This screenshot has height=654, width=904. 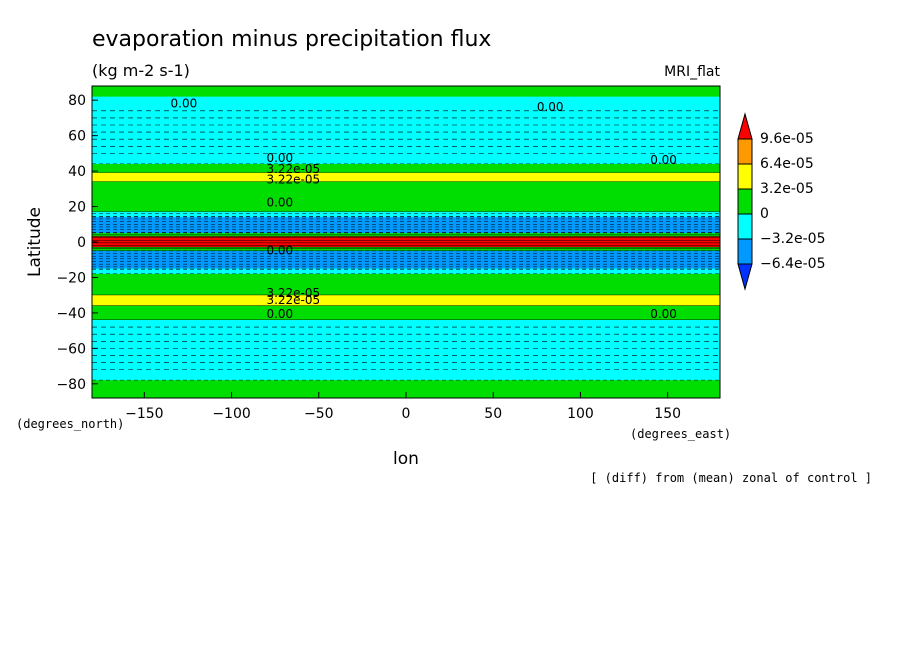 What do you see at coordinates (781, 201) in the screenshot?
I see `color-legend: 9.6e-05 6.4e-05 3.2e-05 0 −3.2e-05 −6.4e-05` at bounding box center [781, 201].